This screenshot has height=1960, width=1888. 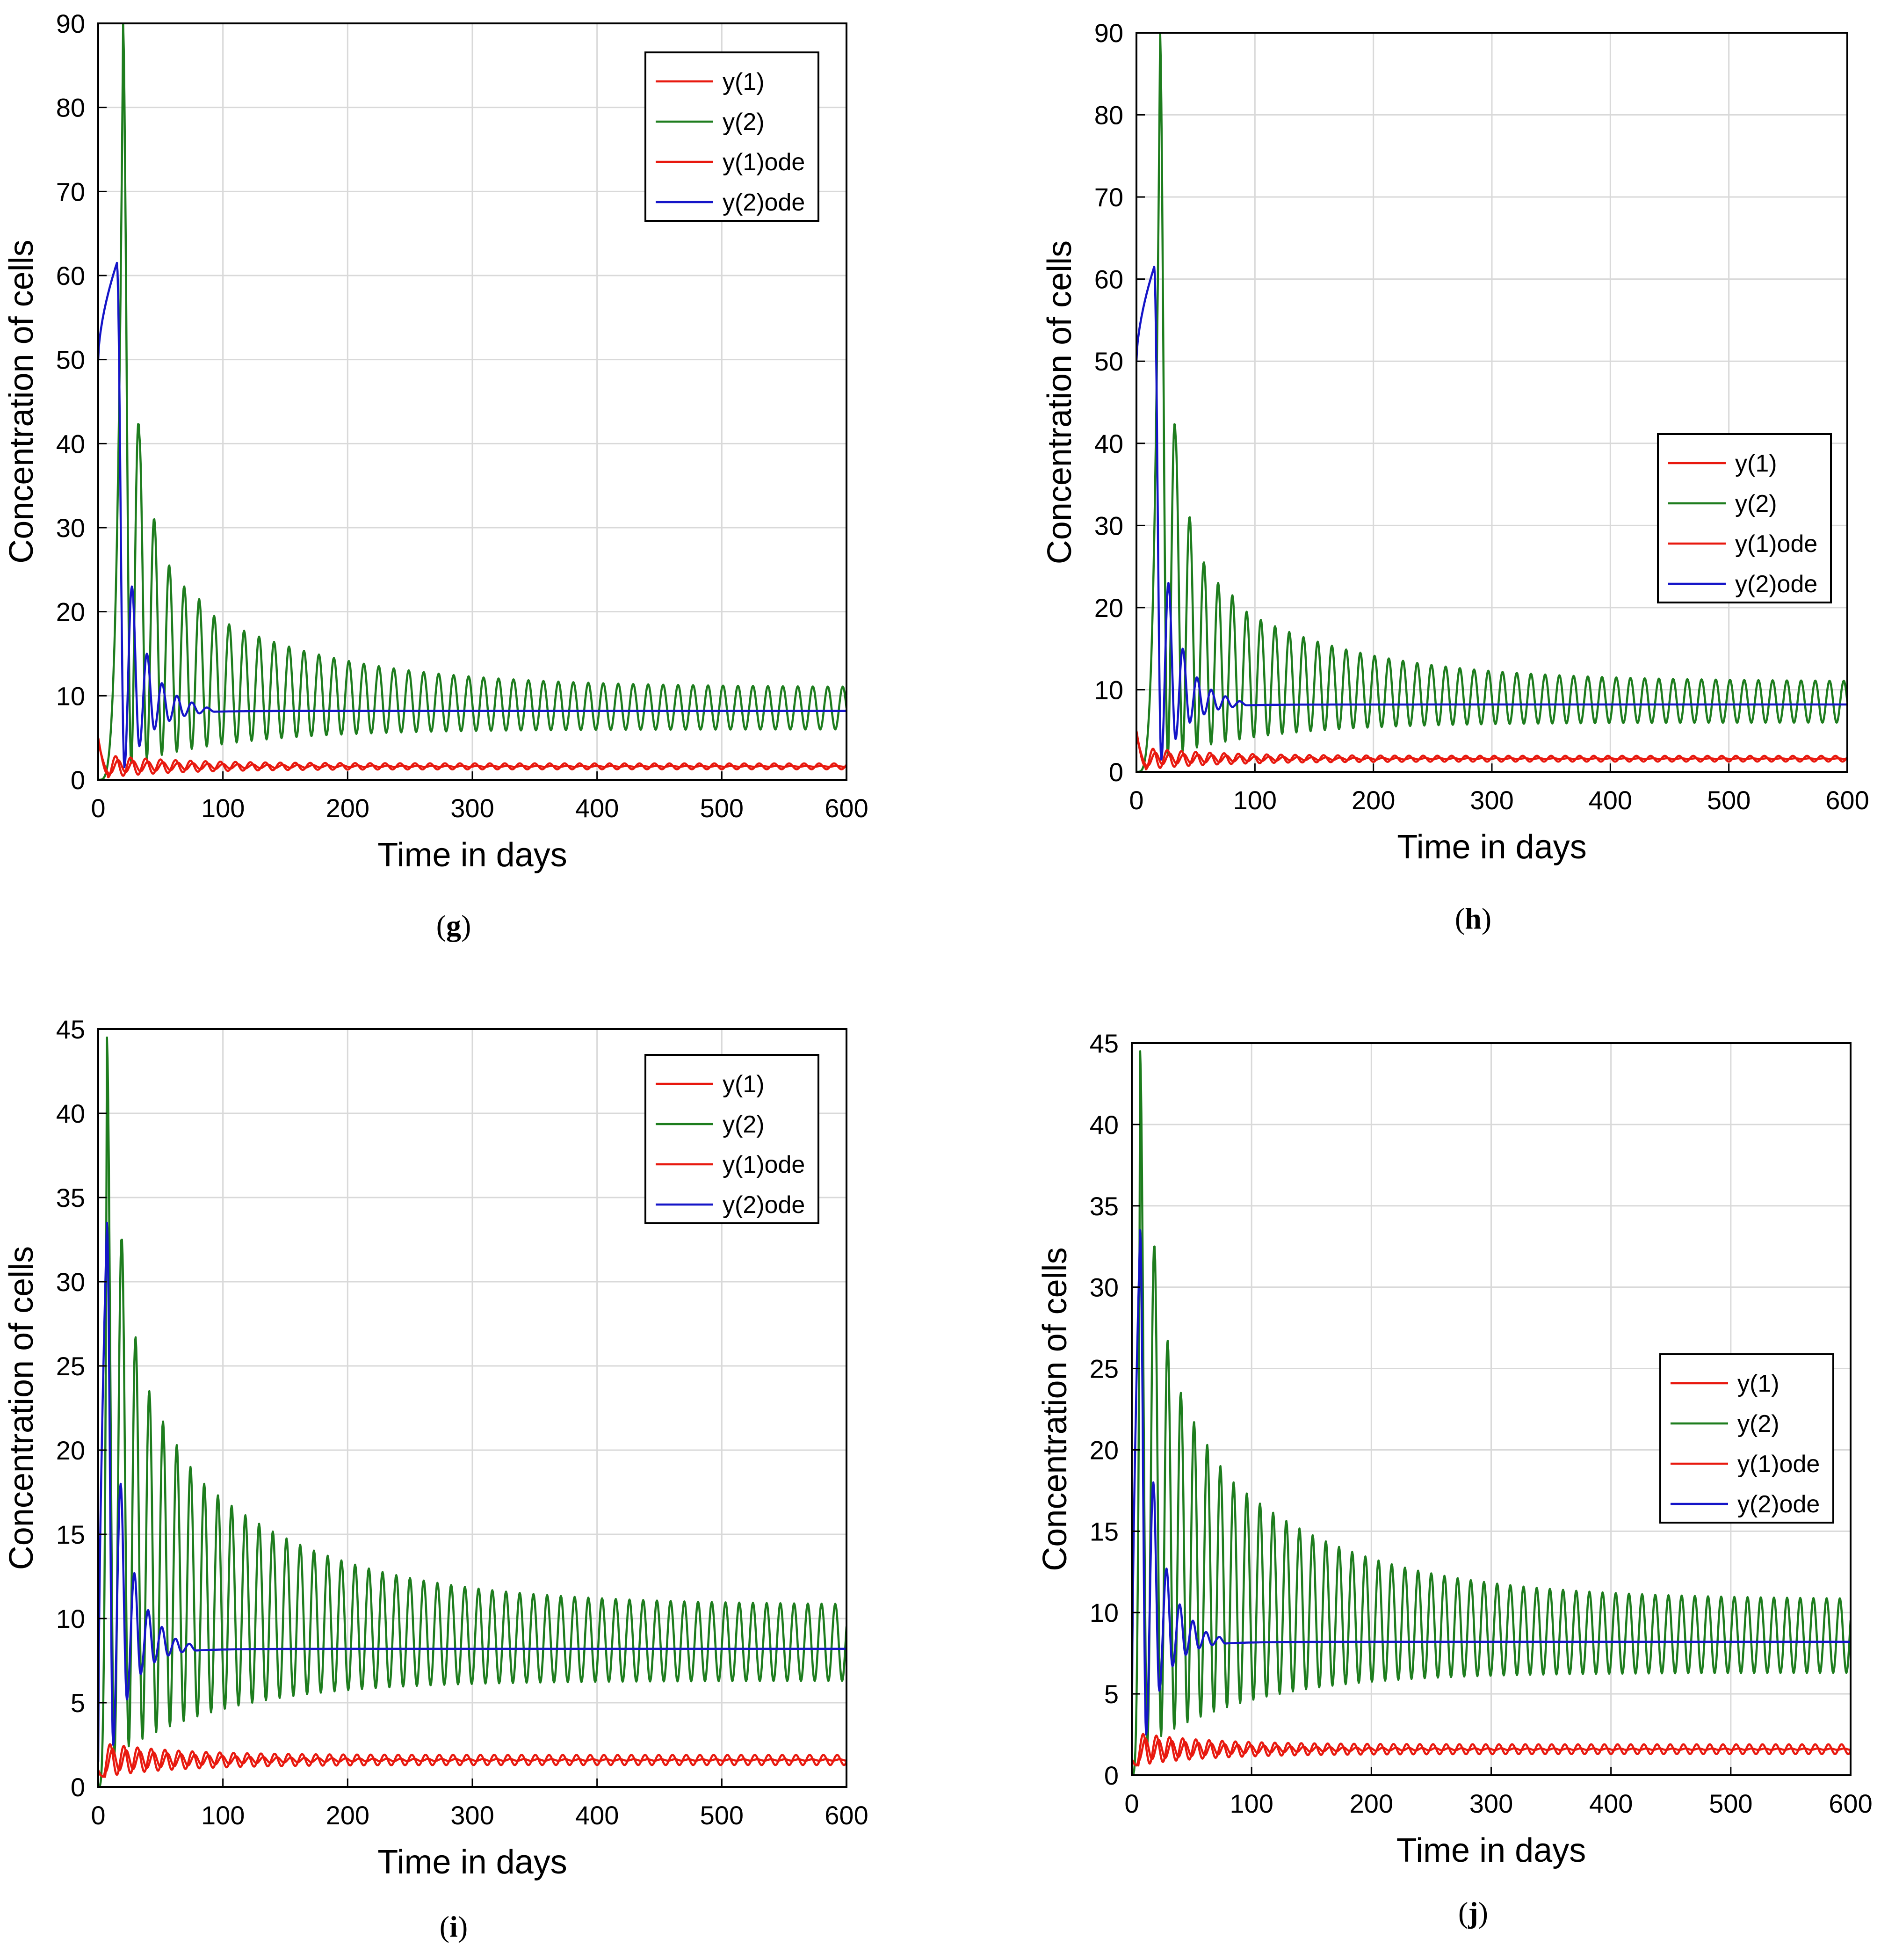 I want to click on y-tick-label: 80, so click(x=1108, y=116).